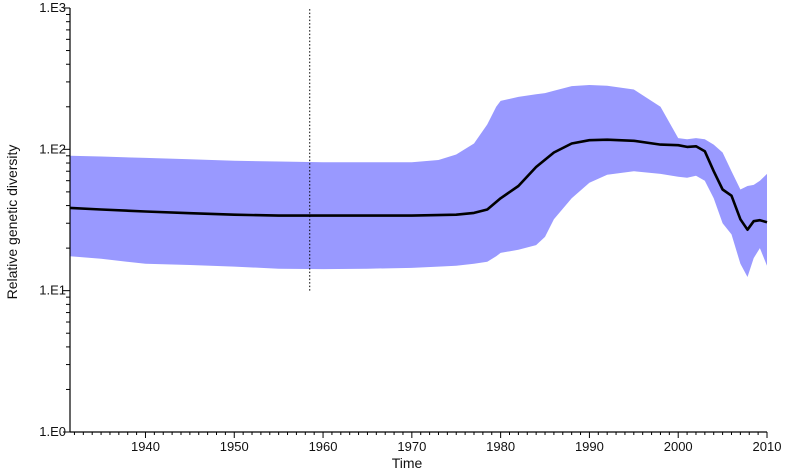  What do you see at coordinates (52, 7) in the screenshot?
I see `y-tick-label: 1.E3` at bounding box center [52, 7].